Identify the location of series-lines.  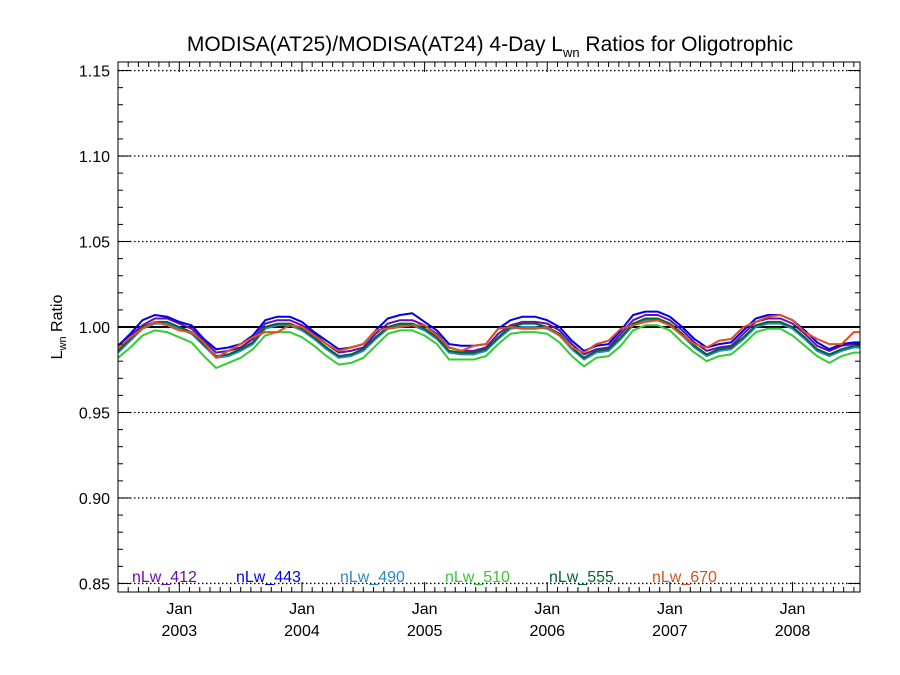
(488, 339).